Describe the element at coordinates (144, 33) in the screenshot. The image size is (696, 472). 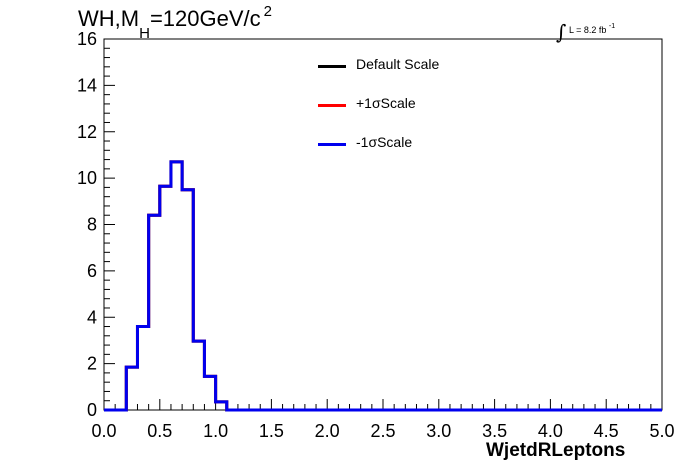
I see `title-subscript: H` at that location.